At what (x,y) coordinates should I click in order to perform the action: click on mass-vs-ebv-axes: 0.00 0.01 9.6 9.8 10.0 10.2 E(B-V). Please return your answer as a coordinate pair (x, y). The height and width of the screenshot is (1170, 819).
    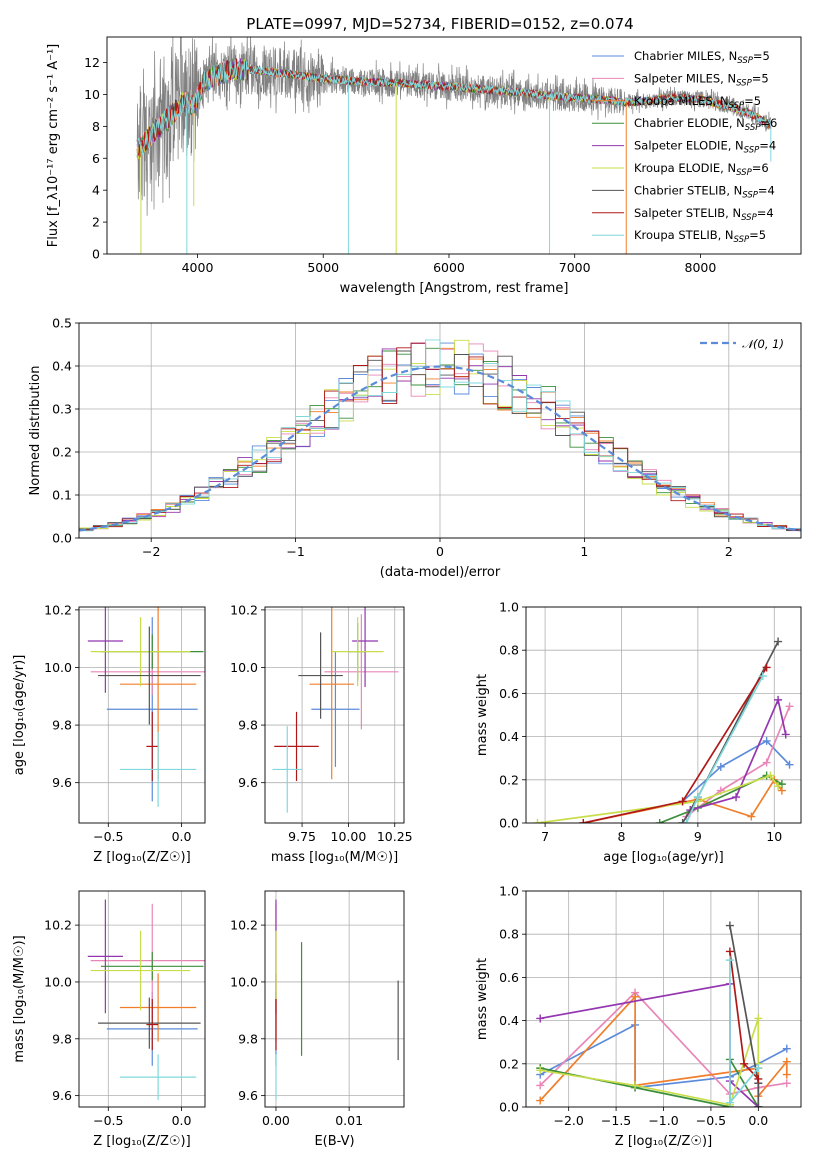
    Looking at the image, I should click on (317, 1020).